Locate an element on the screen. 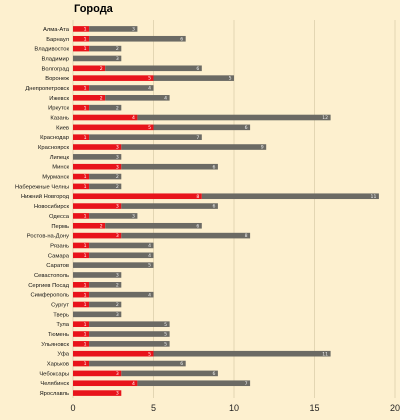 This screenshot has width=400, height=420. bar-value-label: 9 is located at coordinates (262, 148).